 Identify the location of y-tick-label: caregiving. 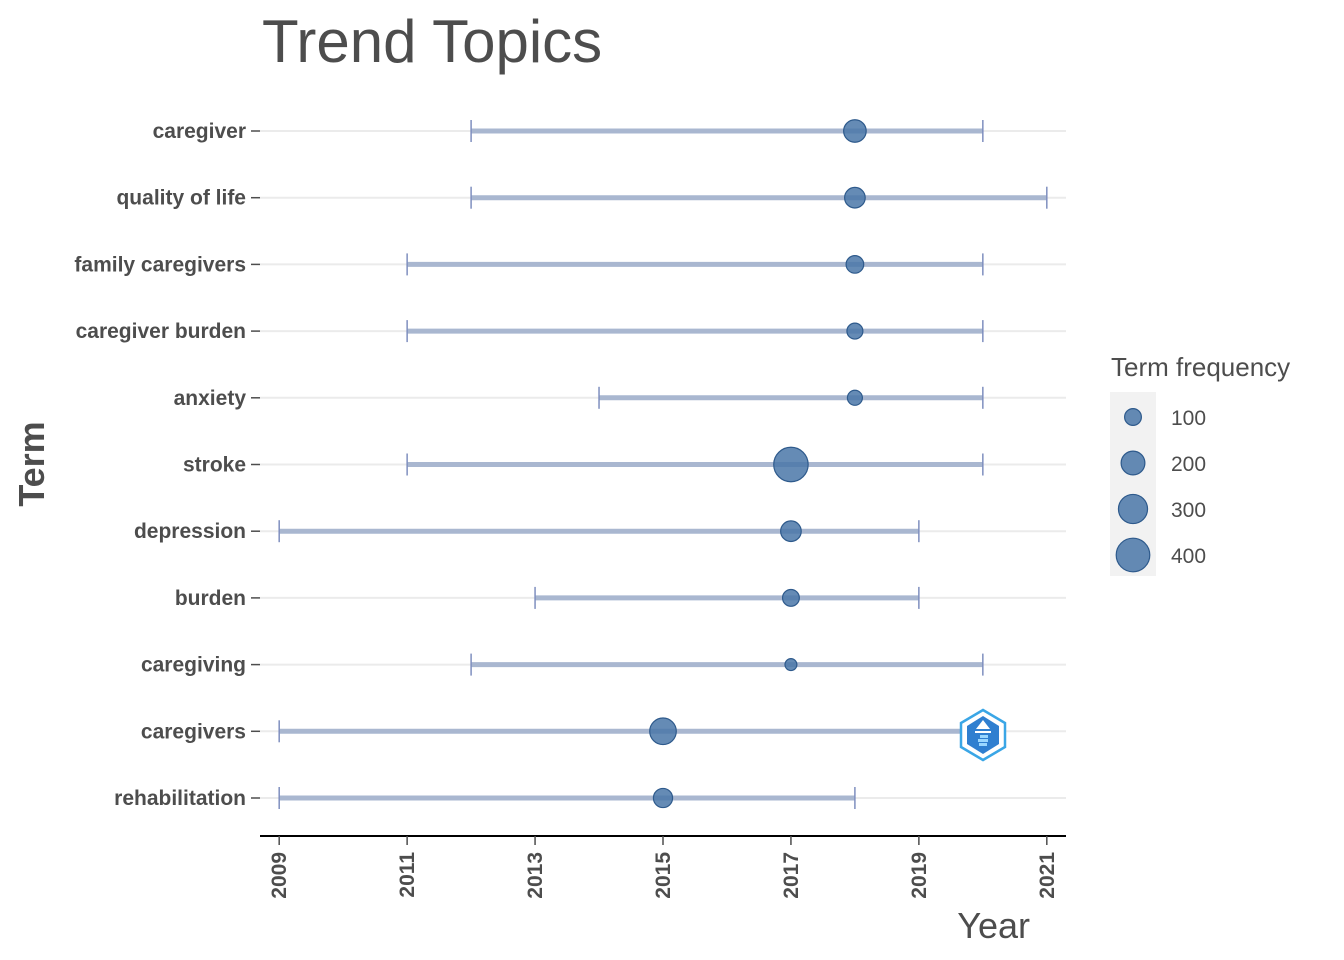
(193, 665).